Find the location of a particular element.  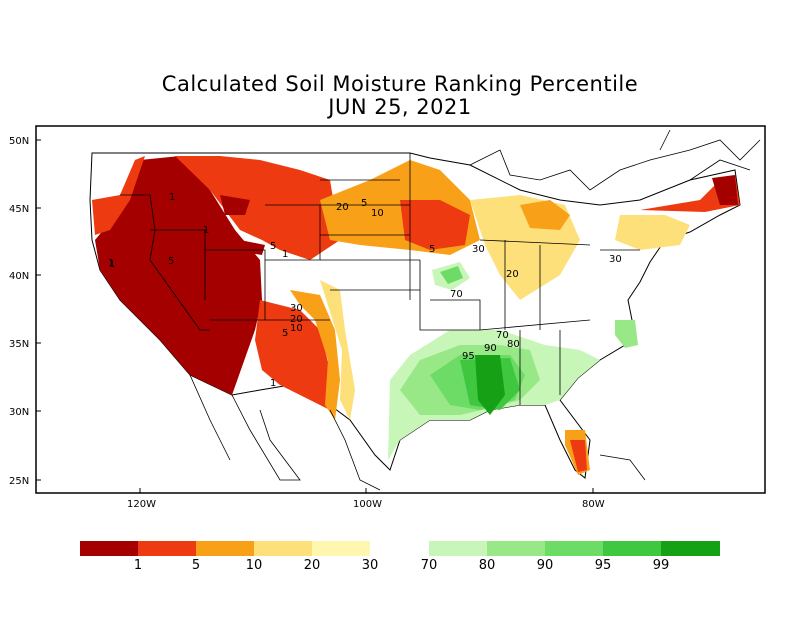

fill-70to90-nc is located at coordinates (626, 334).